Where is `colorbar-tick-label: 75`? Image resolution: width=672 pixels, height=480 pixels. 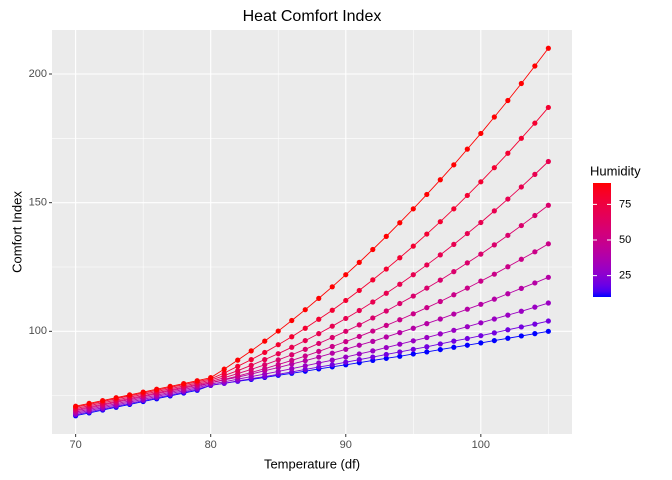
colorbar-tick-label: 75 is located at coordinates (625, 204).